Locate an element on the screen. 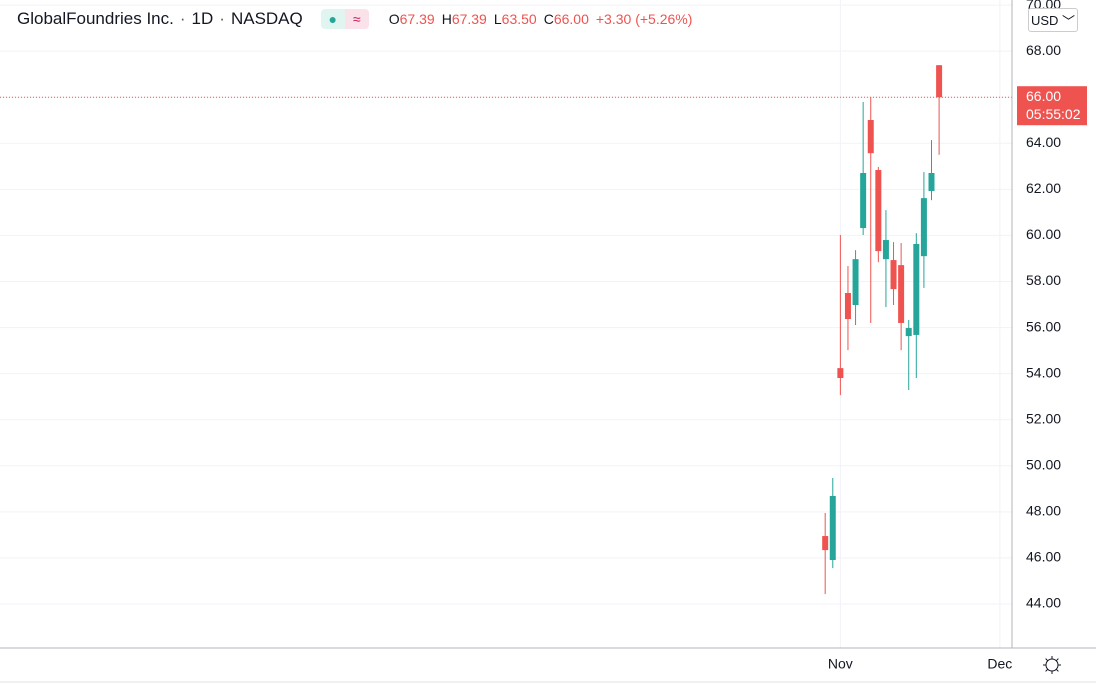 This screenshot has height=685, width=1096. change: +3.30 (+5.26%) is located at coordinates (644, 19).